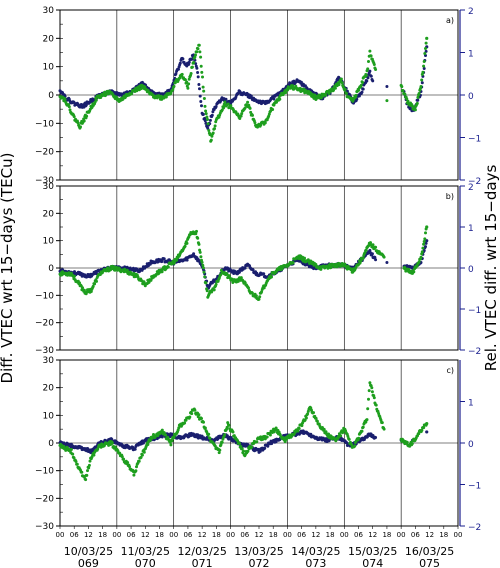  I want to click on left-tick-label: −20, so click(44, 499).